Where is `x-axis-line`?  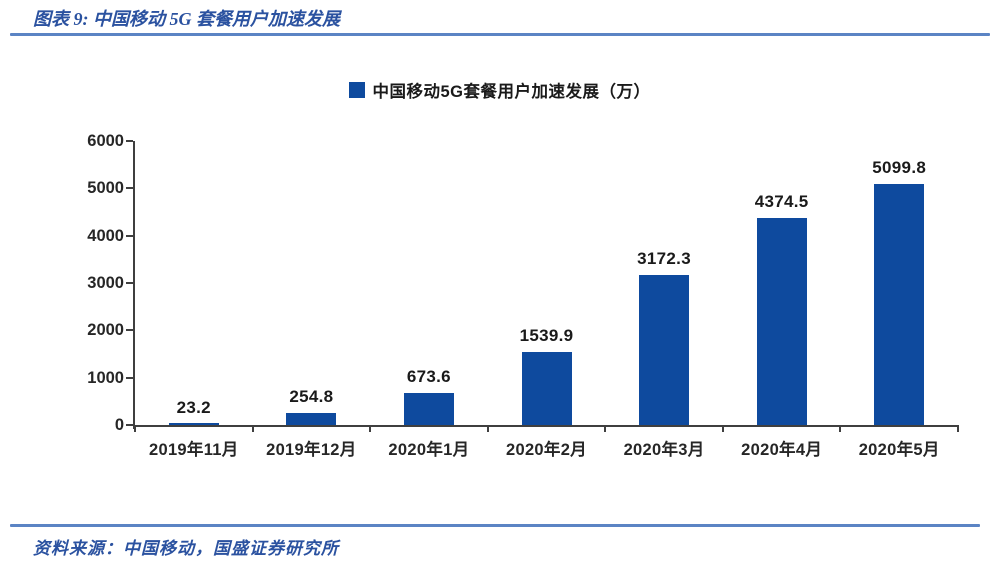
x-axis-line is located at coordinates (546, 426).